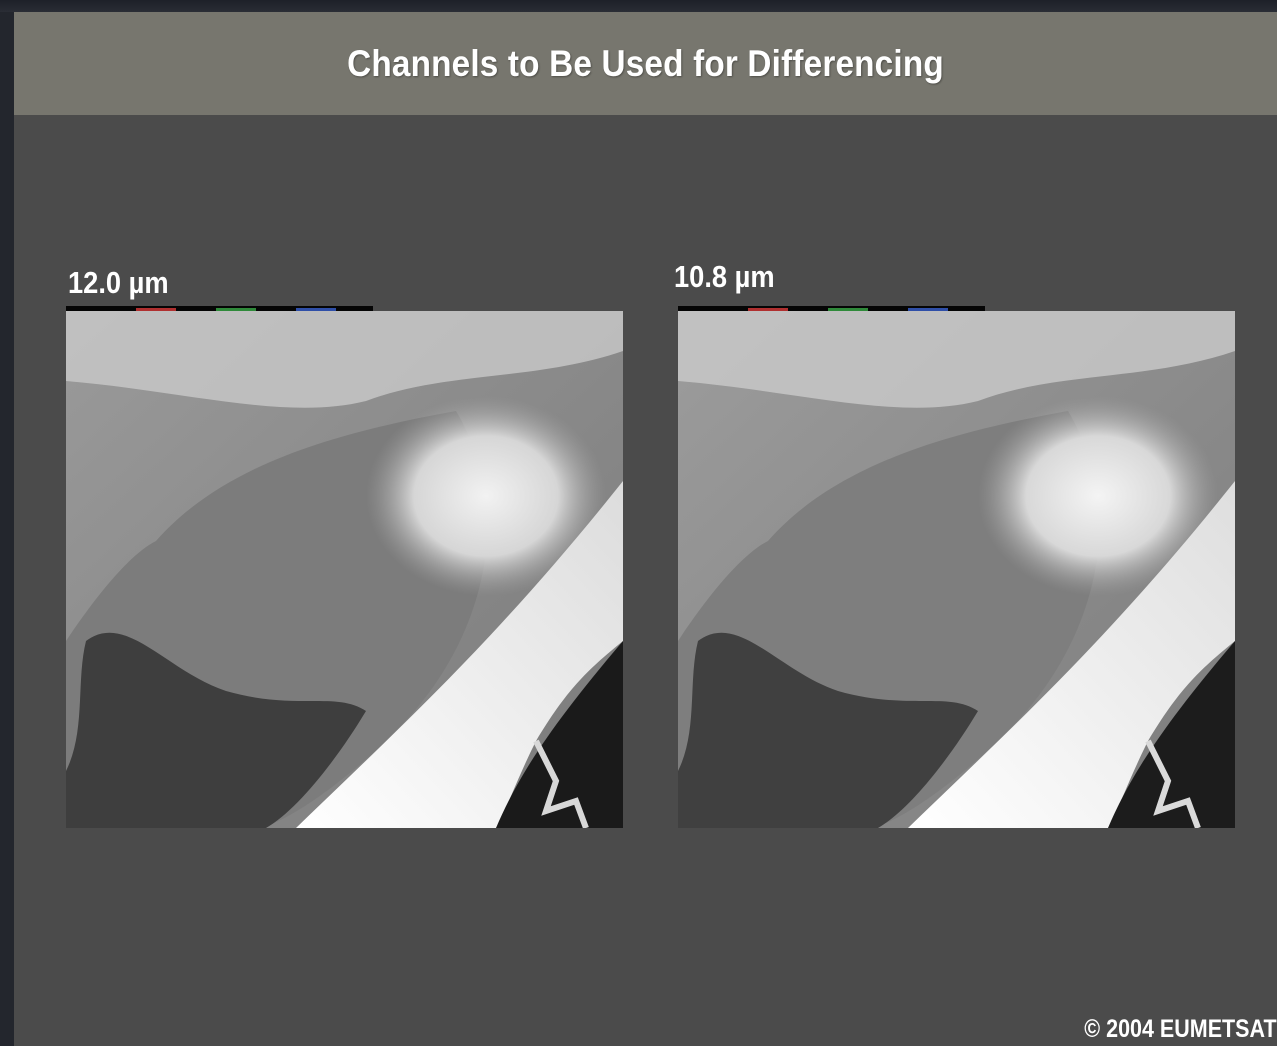  What do you see at coordinates (638, 6) in the screenshot?
I see `window-top-strip` at bounding box center [638, 6].